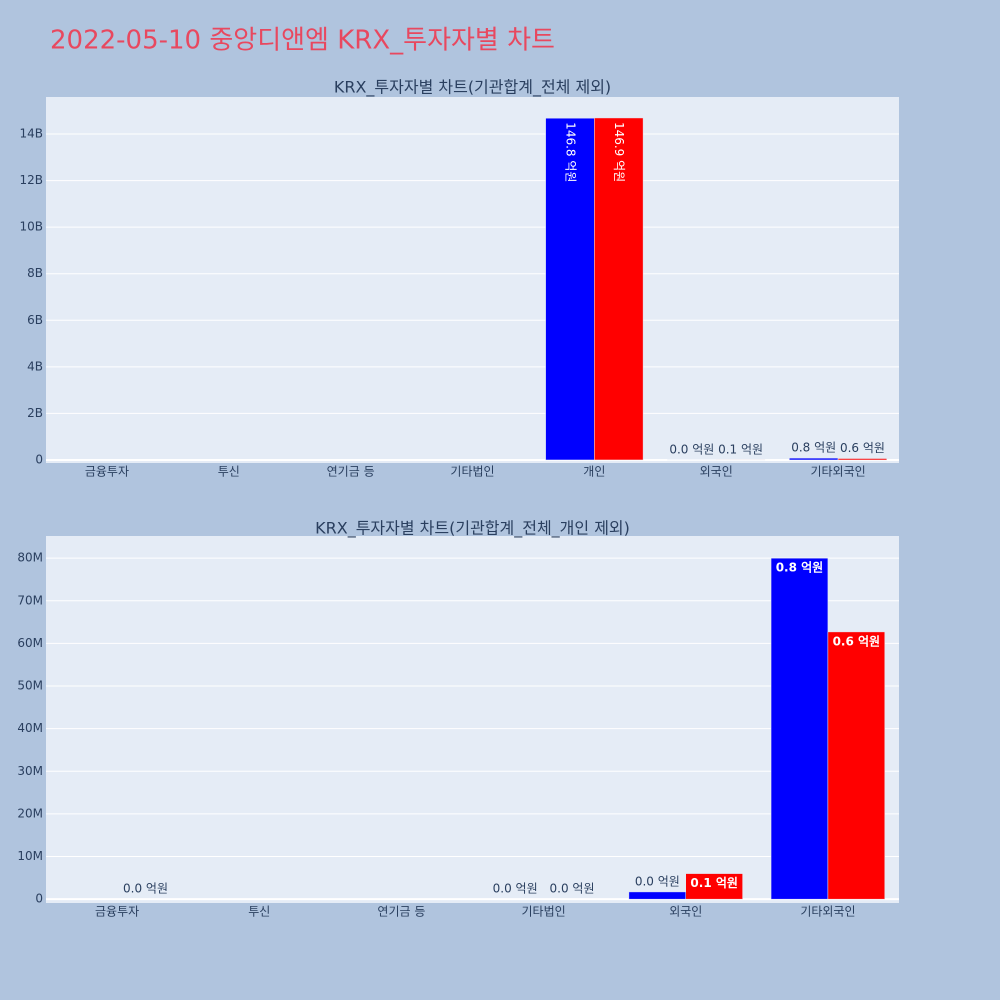 The width and height of the screenshot is (1000, 1000). I want to click on y-tick-label: 10B, so click(31, 227).